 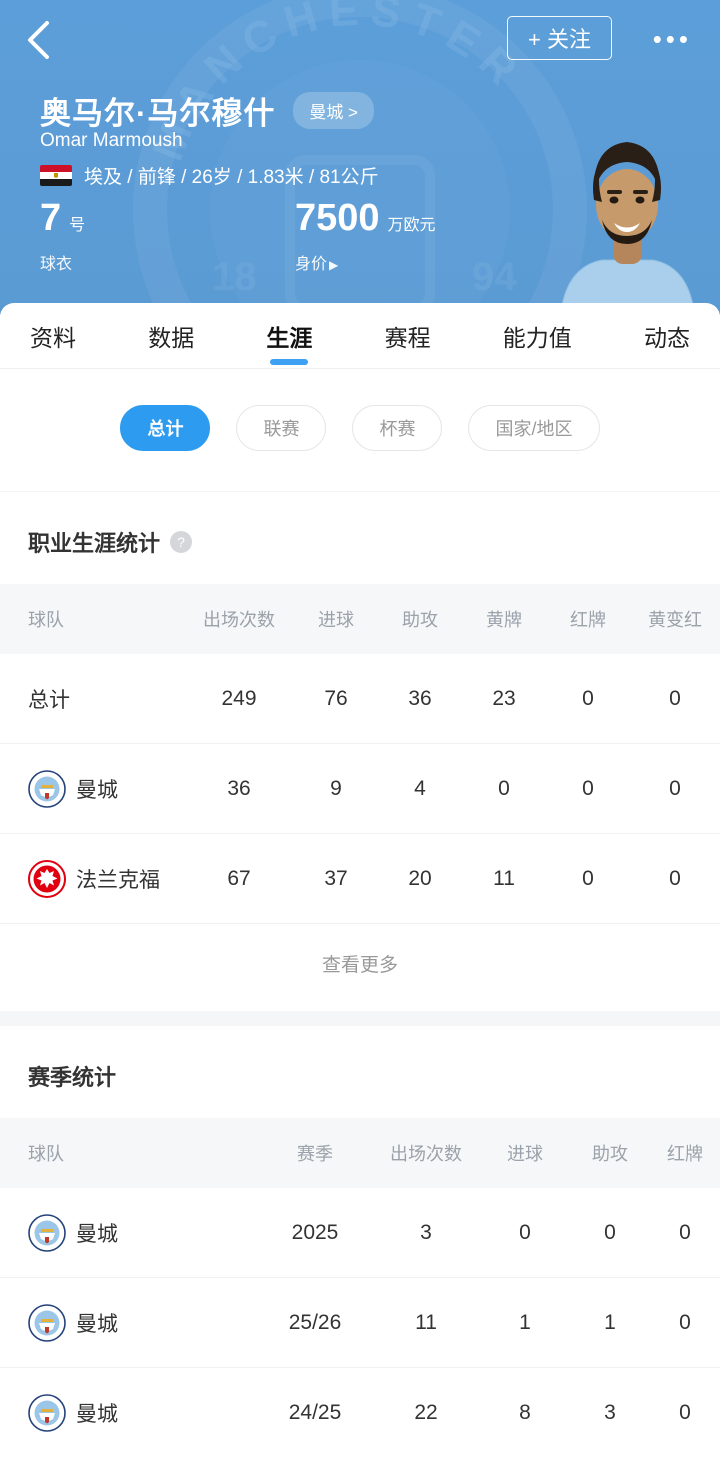 I want to click on top-bar: + 关注 •••, so click(x=360, y=40).